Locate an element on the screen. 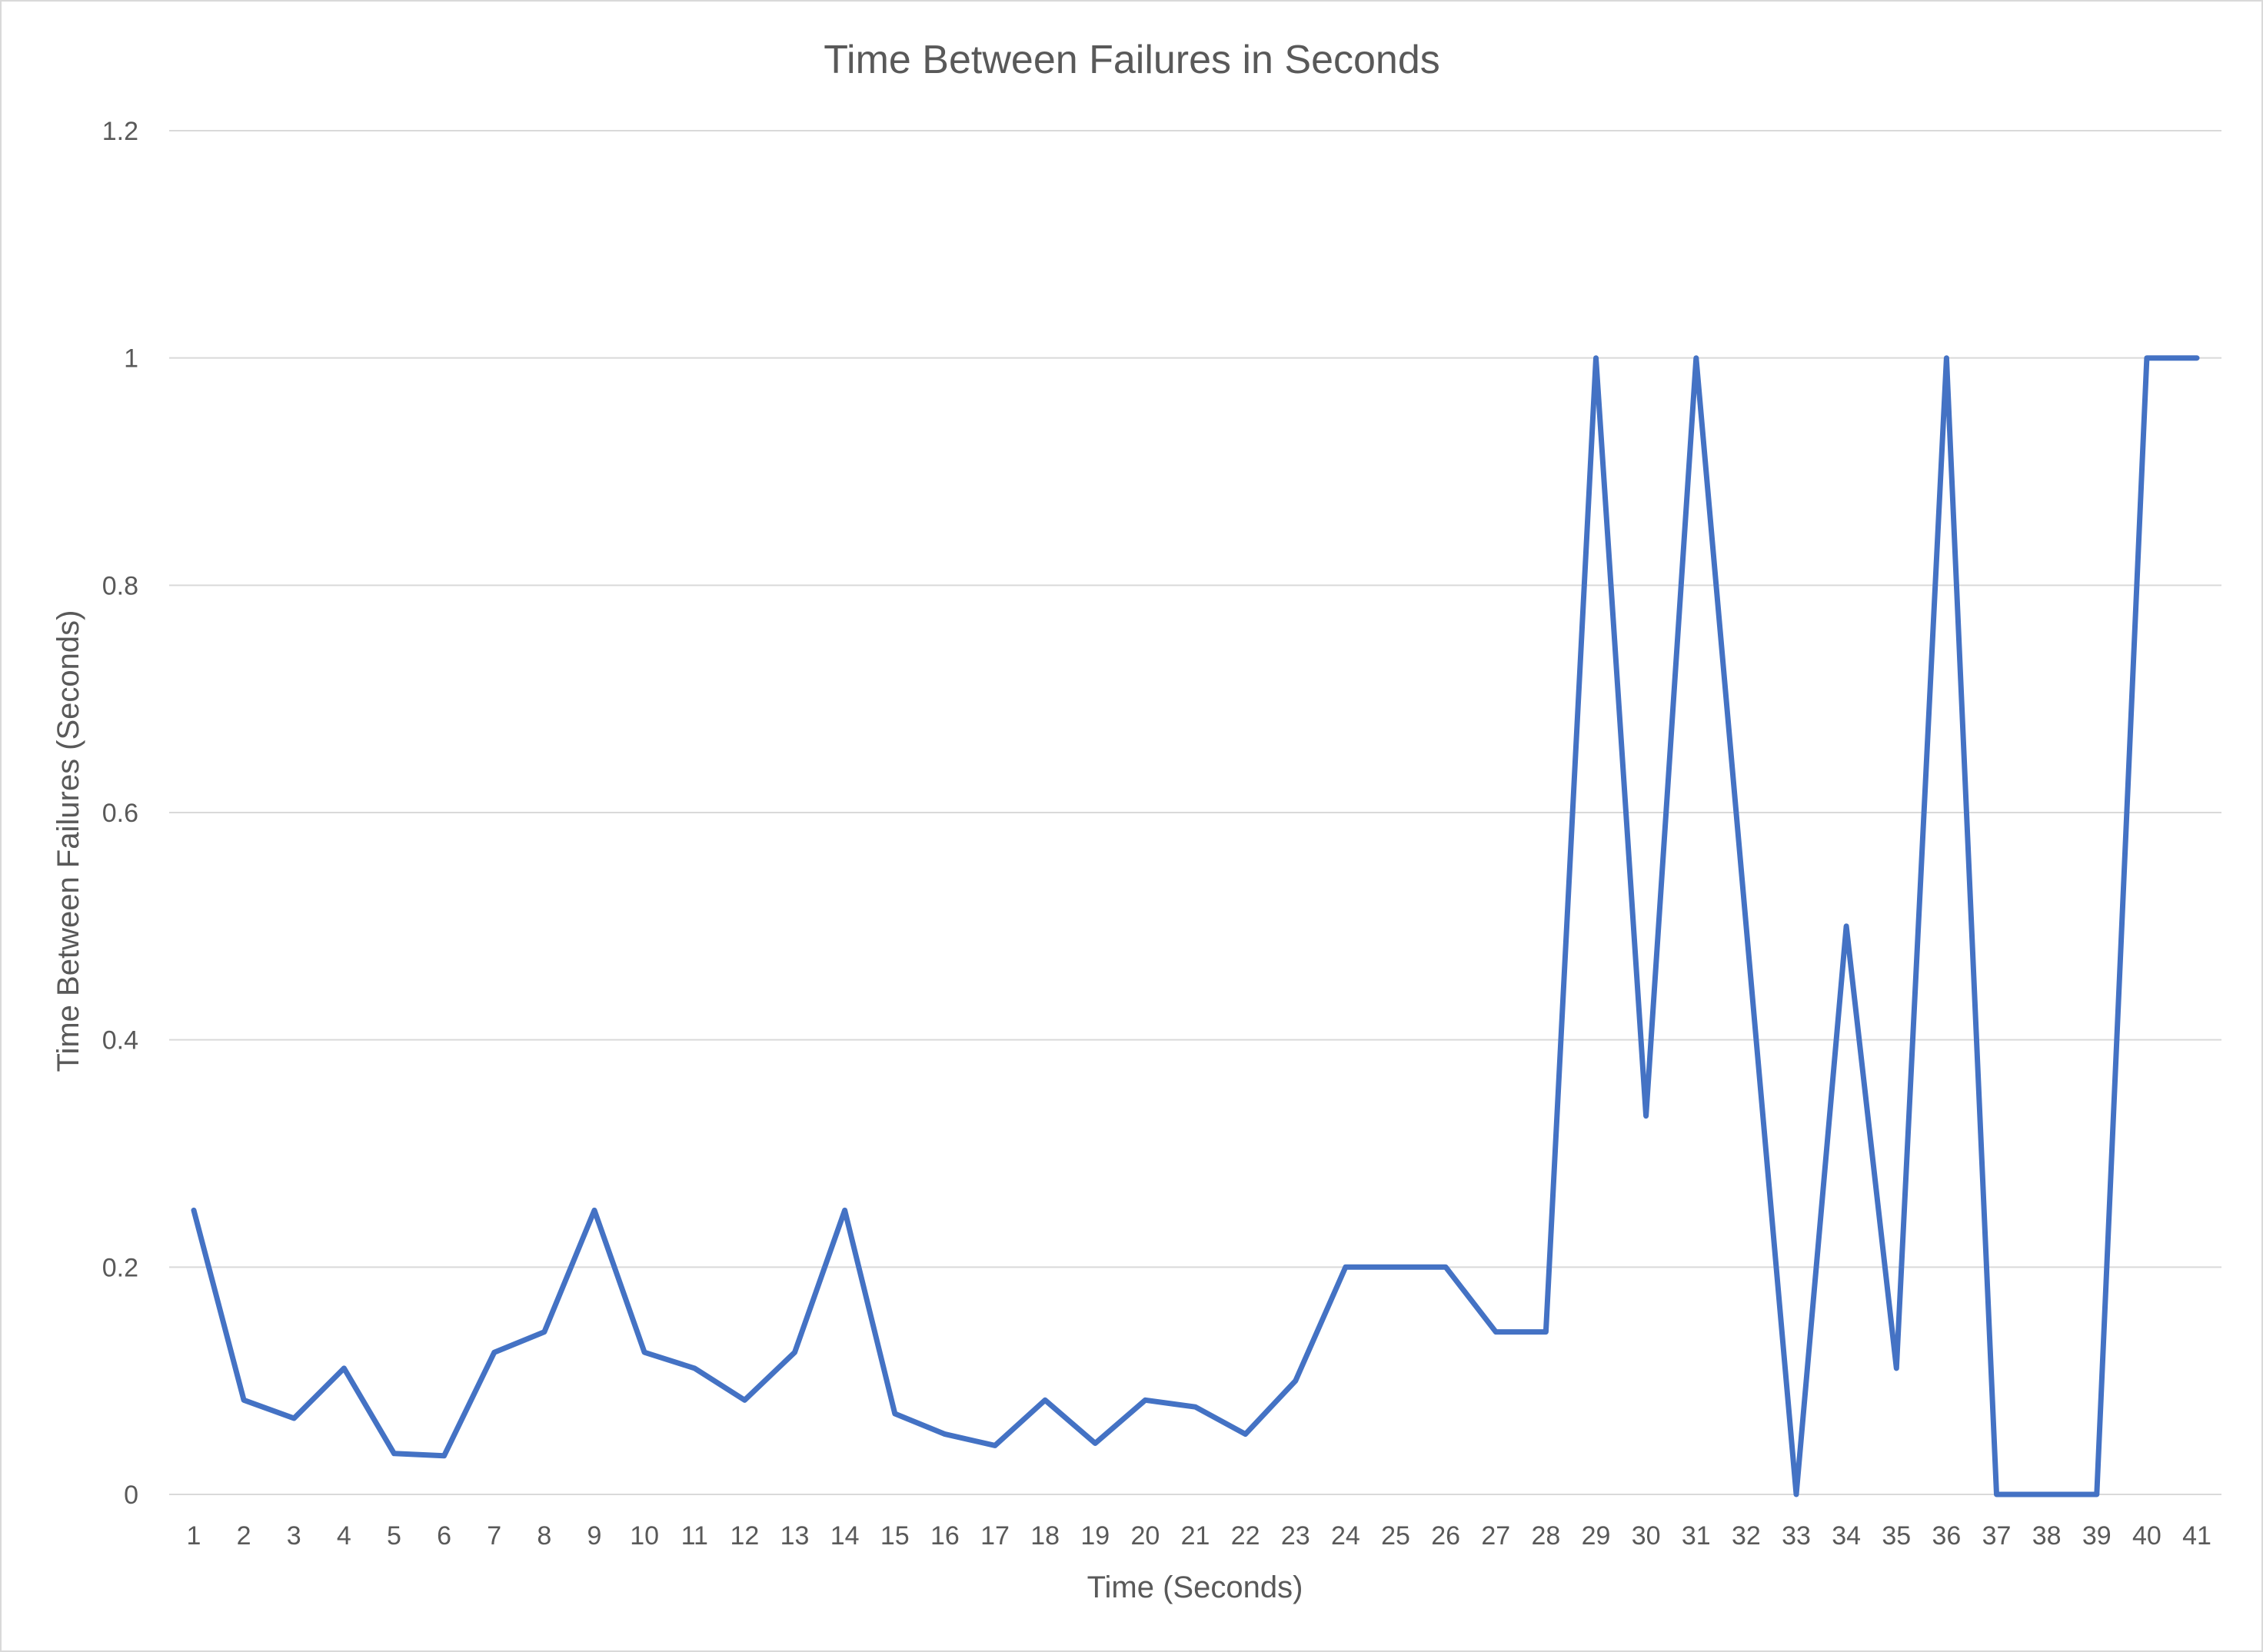 The height and width of the screenshot is (1652, 2263). x-tick-label: 7 is located at coordinates (494, 1536).